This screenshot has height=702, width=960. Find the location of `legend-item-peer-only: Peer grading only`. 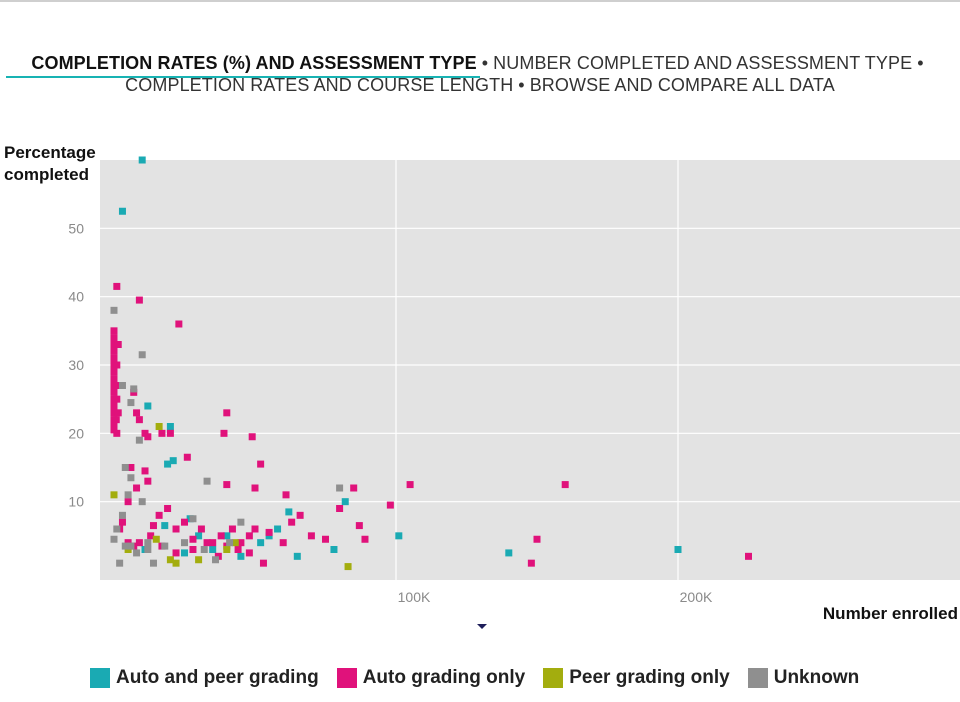

legend-item-peer-only: Peer grading only is located at coordinates (636, 678).